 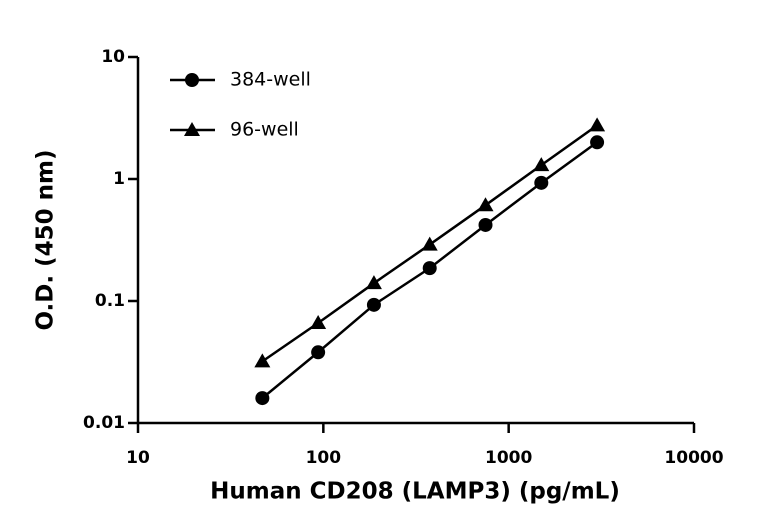 I want to click on y-tick-label: 1, so click(x=119, y=179).